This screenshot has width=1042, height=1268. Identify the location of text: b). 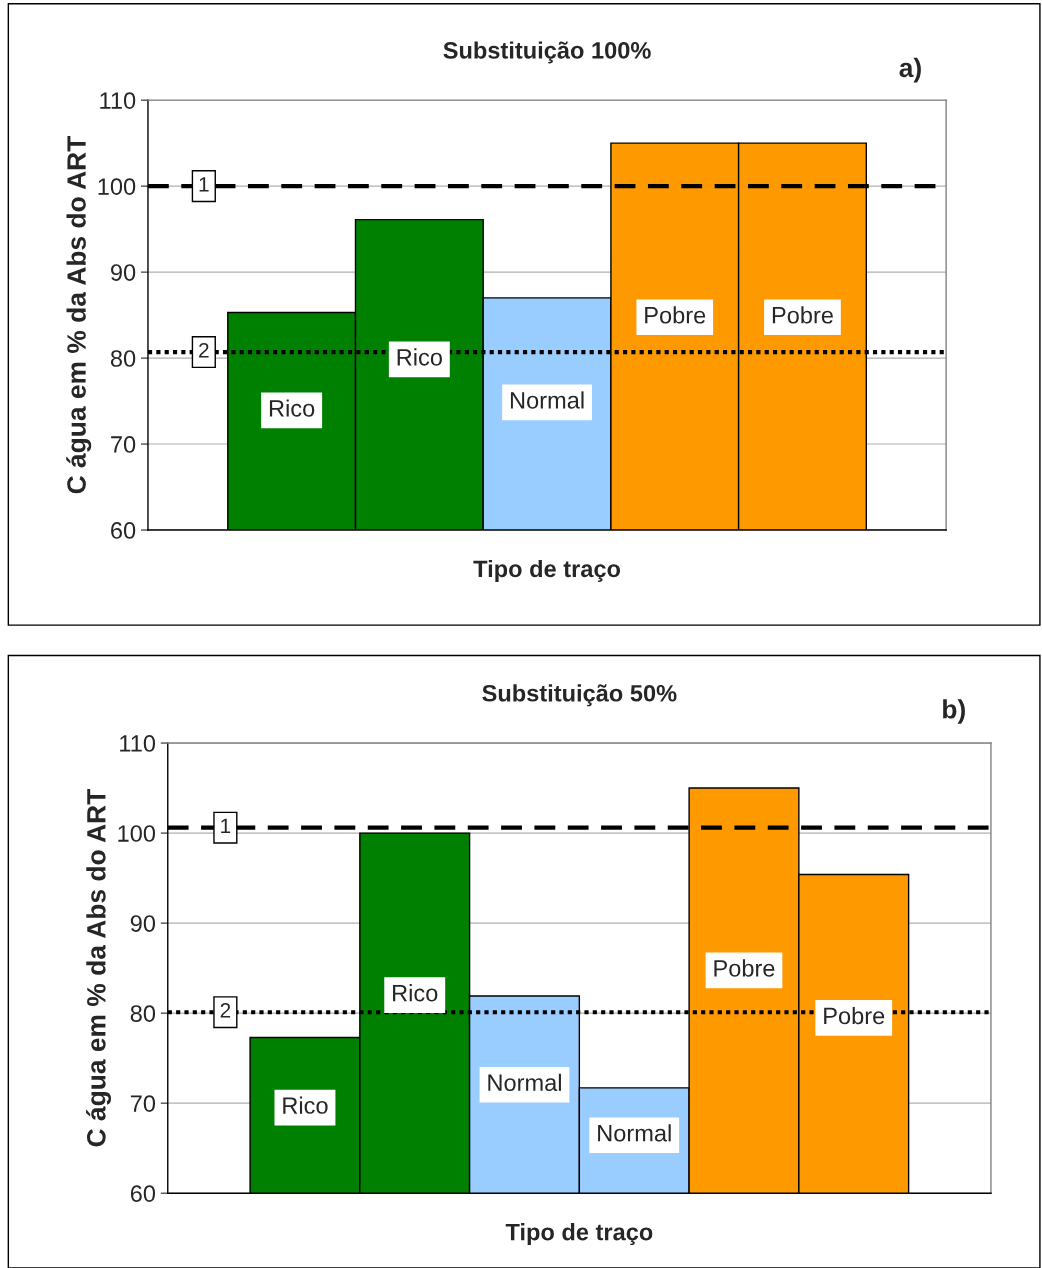
(954, 711).